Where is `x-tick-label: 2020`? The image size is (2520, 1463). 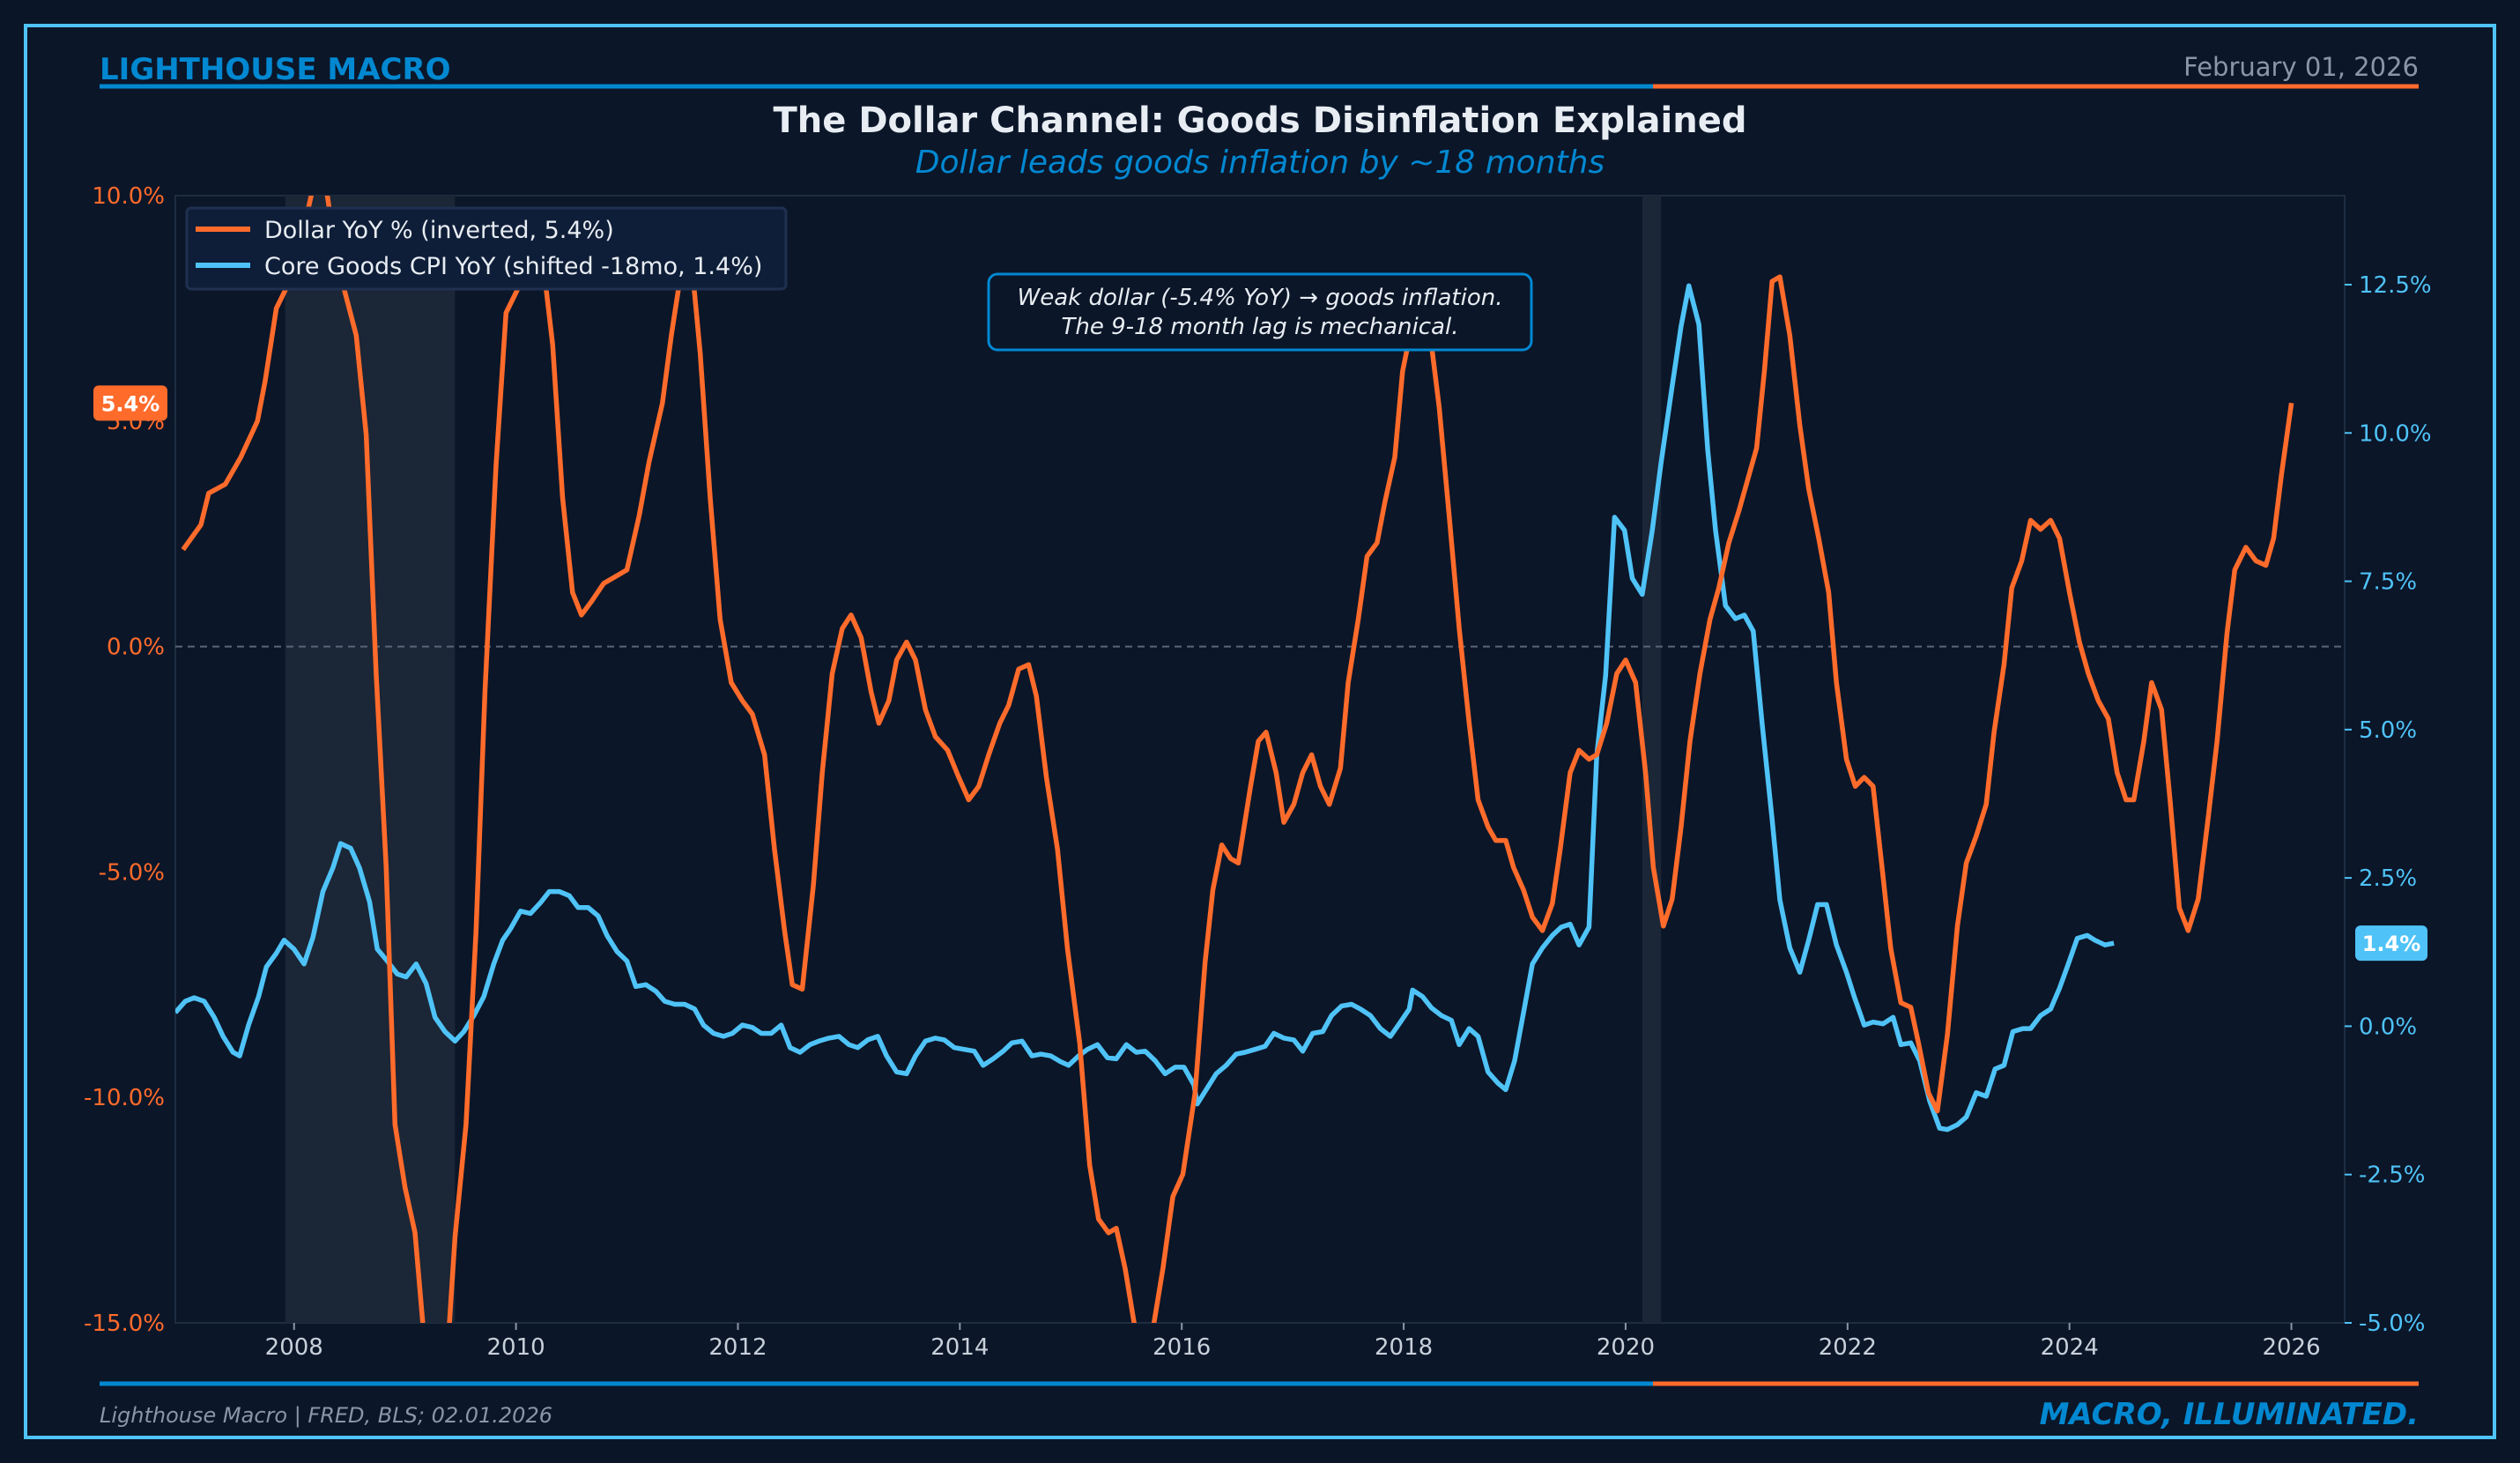 x-tick-label: 2020 is located at coordinates (1626, 1347).